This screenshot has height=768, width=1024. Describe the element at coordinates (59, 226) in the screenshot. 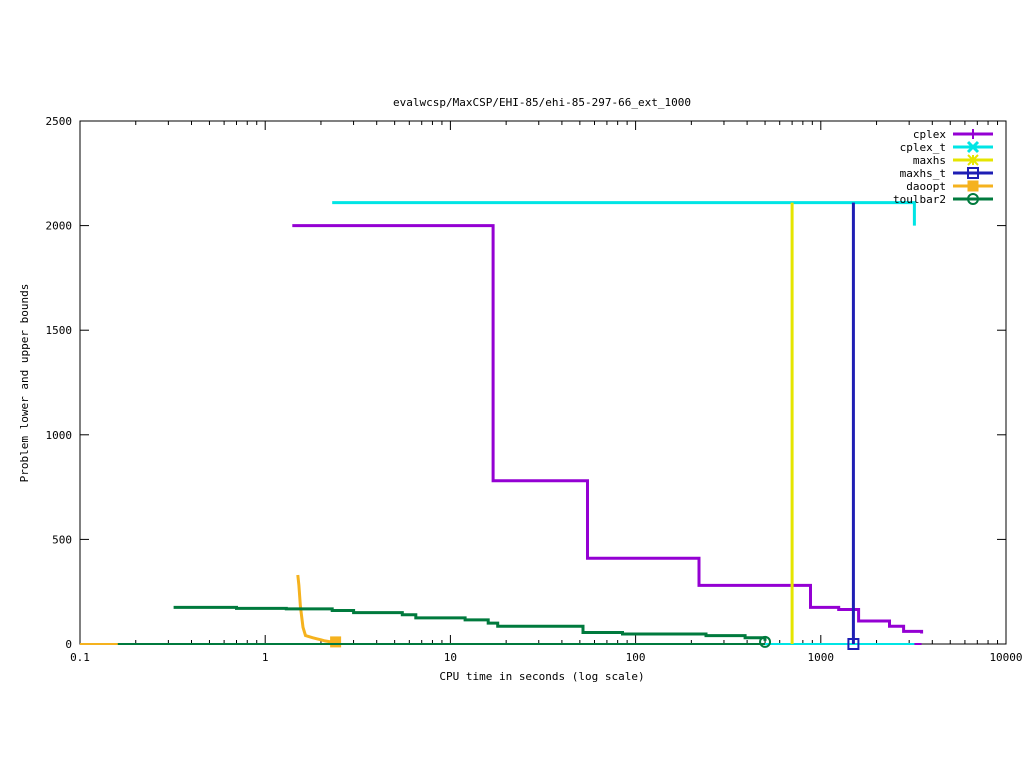

I see `y-tick-label: 2000` at that location.